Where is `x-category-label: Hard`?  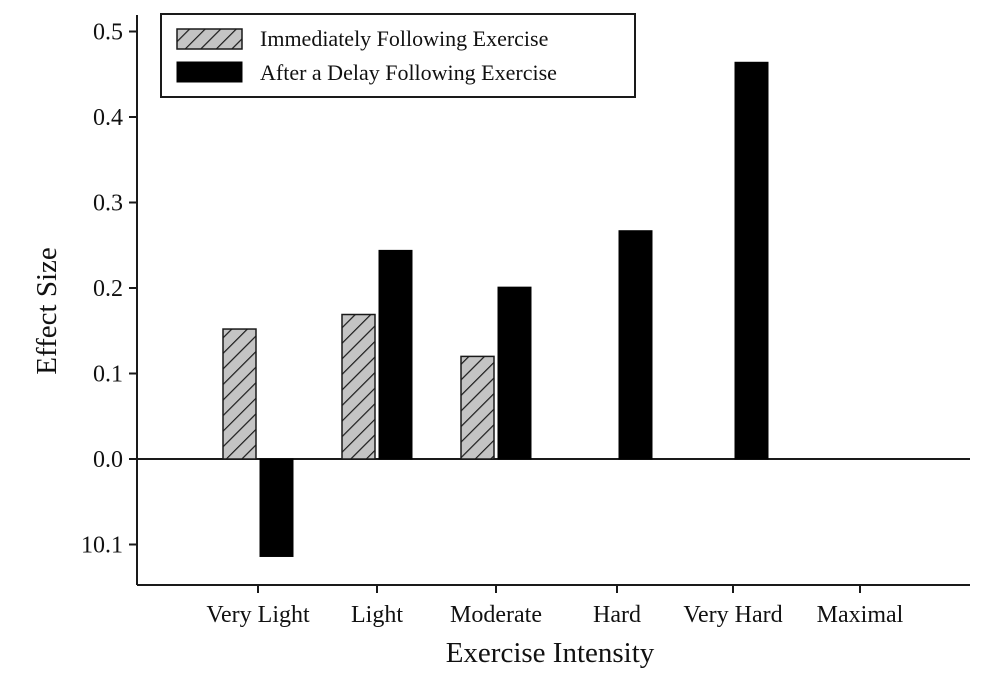
x-category-label: Hard is located at coordinates (617, 615).